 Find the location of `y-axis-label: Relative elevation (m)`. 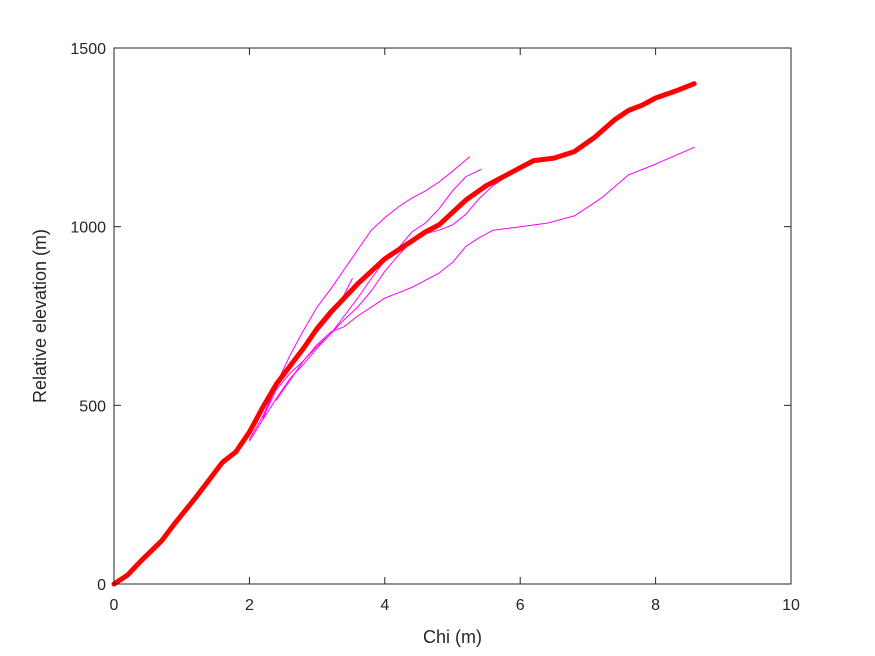

y-axis-label: Relative elevation (m) is located at coordinates (40, 316).